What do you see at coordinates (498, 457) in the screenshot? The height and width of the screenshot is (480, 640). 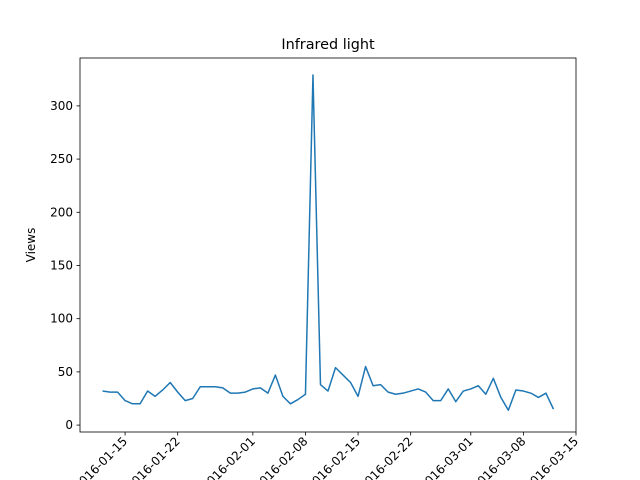 I see `x-tick-label: 2016-03-08` at bounding box center [498, 457].